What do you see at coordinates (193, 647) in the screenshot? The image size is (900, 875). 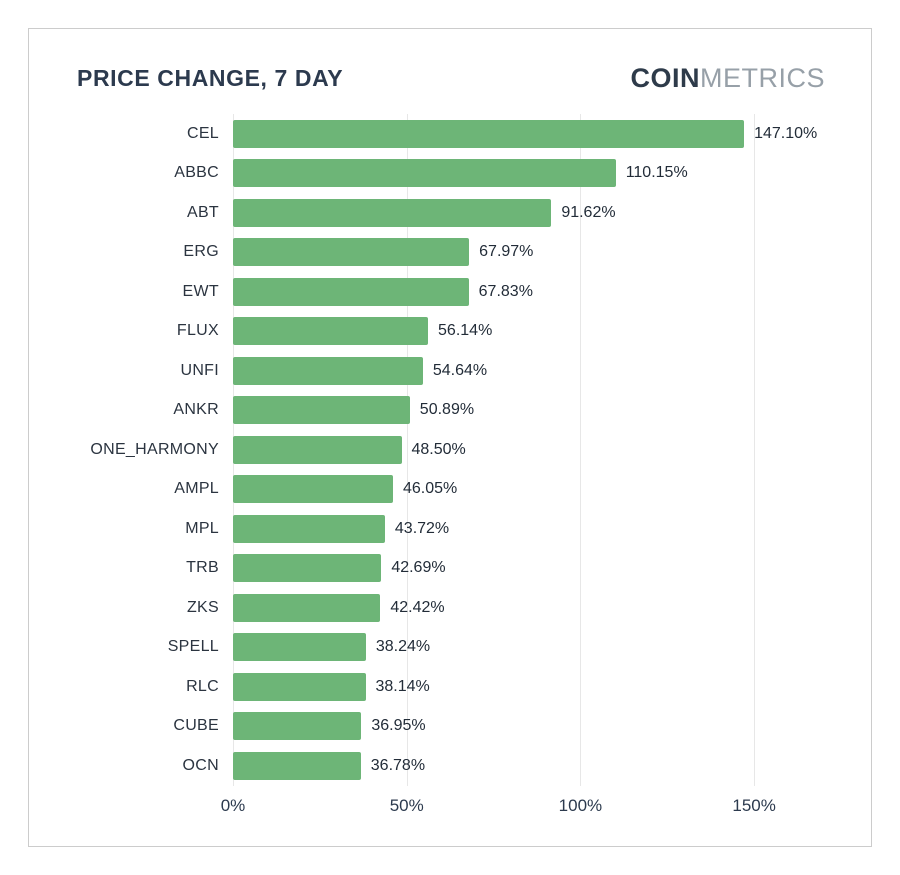 I see `bar-label: SPELL` at bounding box center [193, 647].